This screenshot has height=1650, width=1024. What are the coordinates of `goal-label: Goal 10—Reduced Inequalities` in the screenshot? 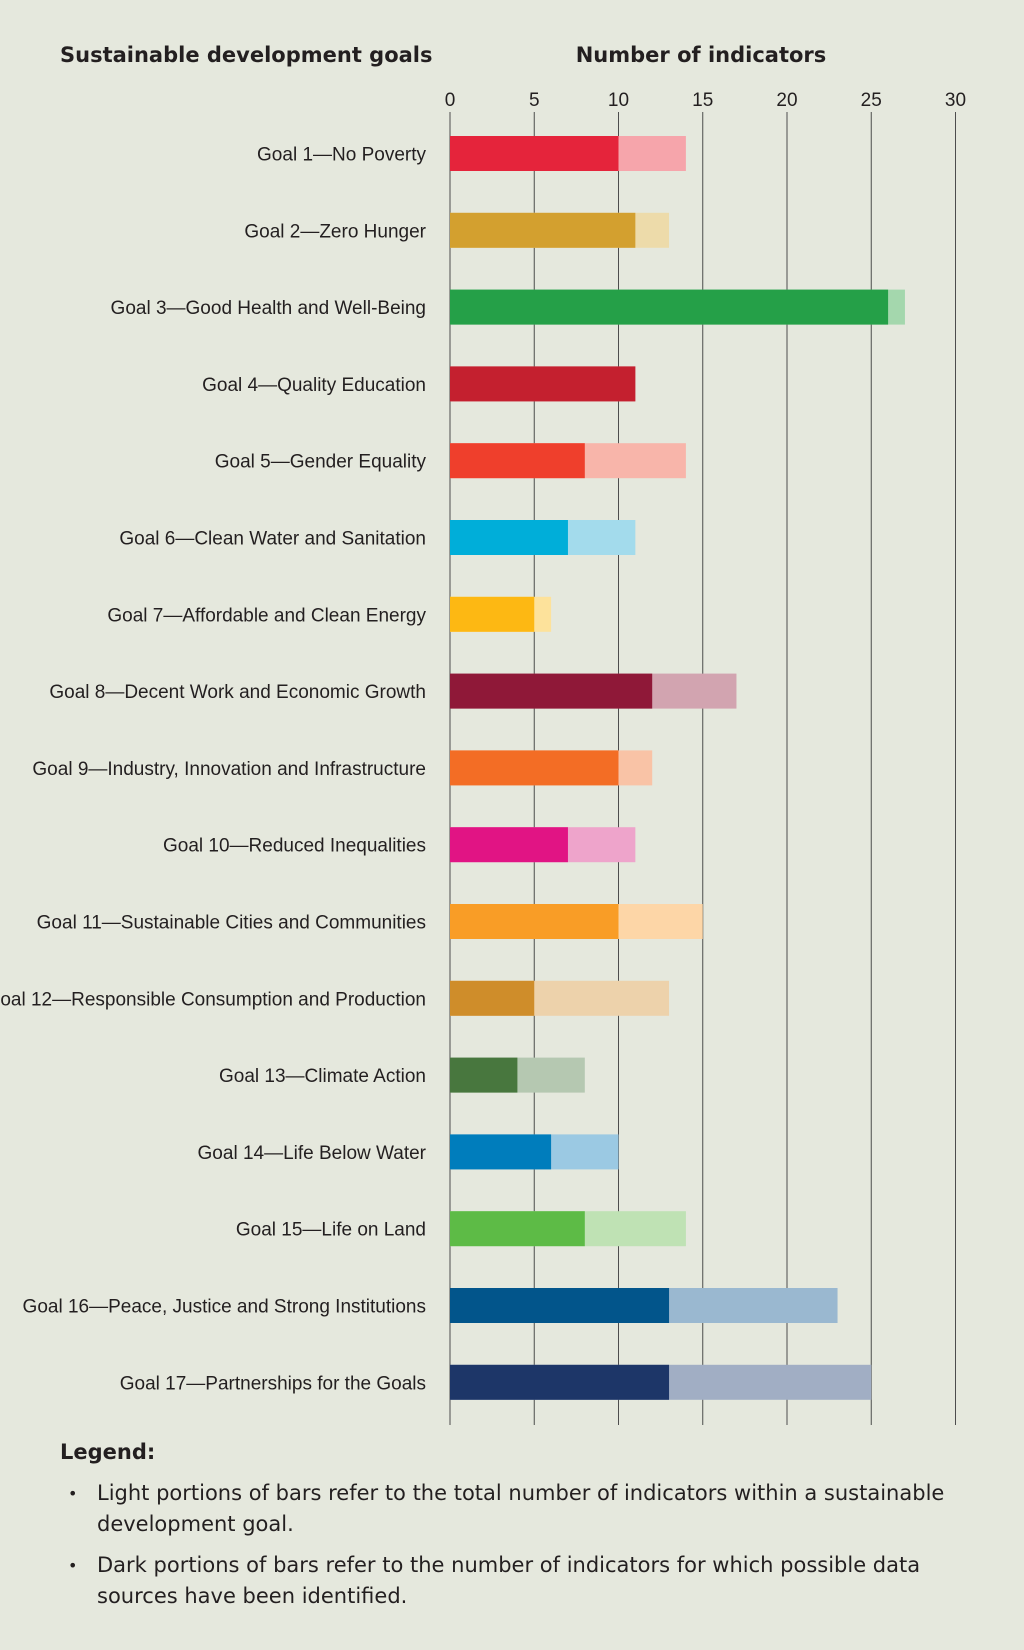 It's located at (294, 846).